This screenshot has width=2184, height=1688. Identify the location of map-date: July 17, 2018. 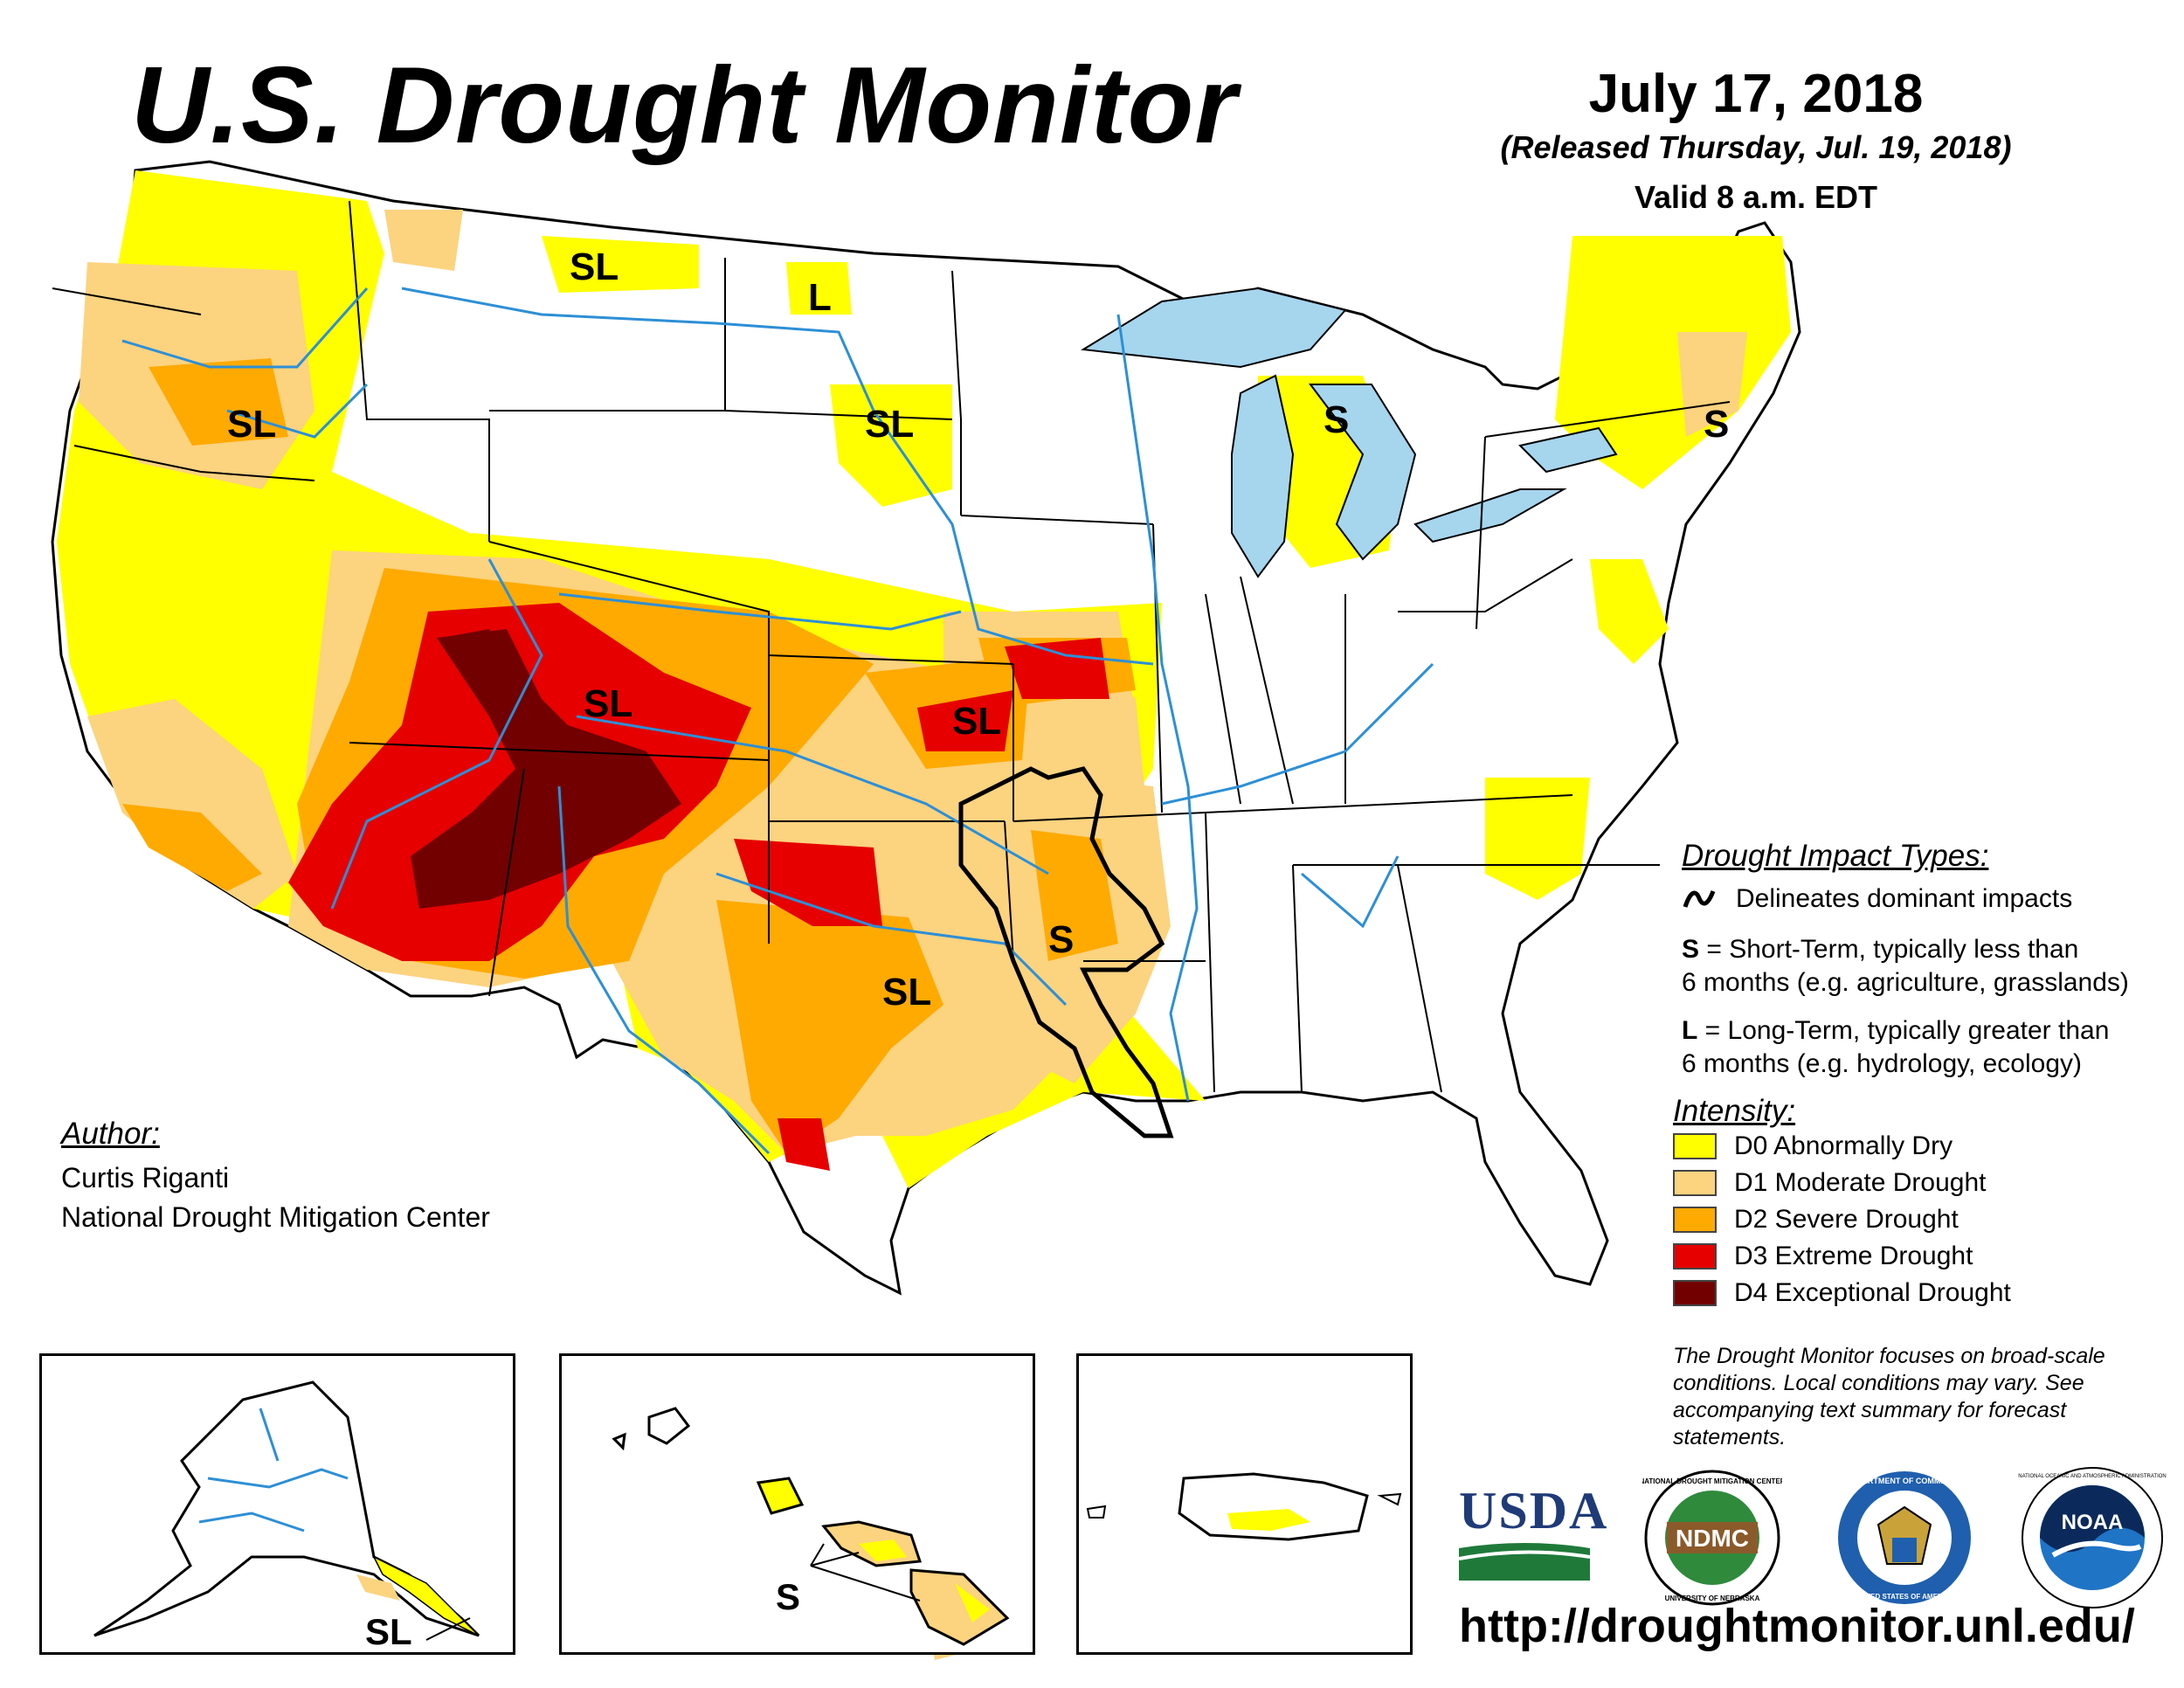
(1756, 94).